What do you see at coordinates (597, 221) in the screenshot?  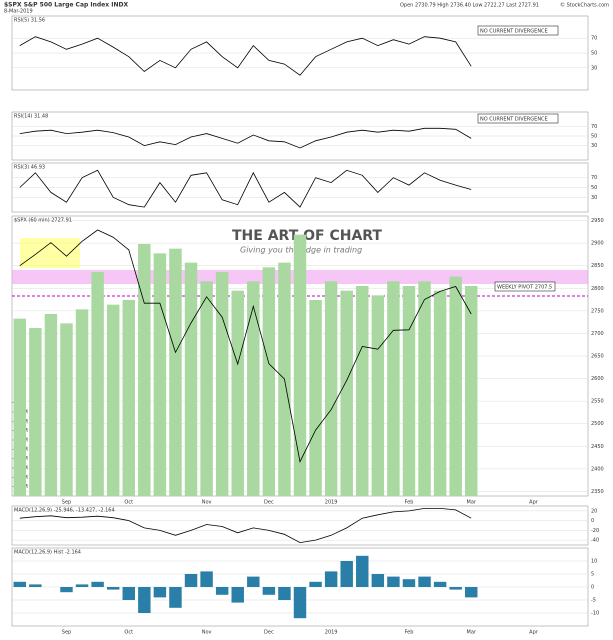 I see `y-tick-label: 2950` at bounding box center [597, 221].